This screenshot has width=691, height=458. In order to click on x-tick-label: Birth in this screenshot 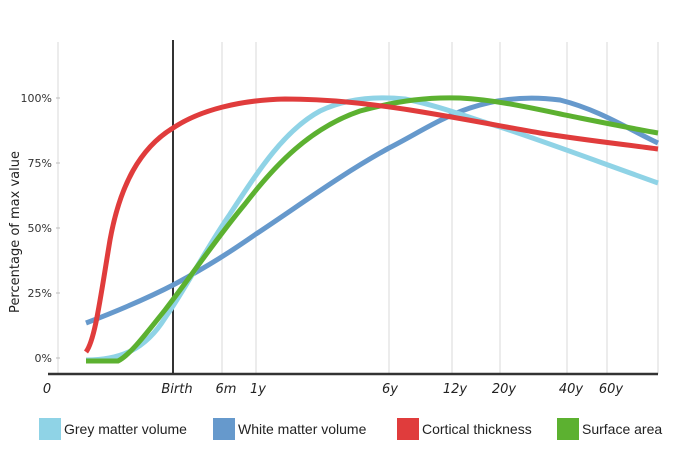, I will do `click(176, 389)`.